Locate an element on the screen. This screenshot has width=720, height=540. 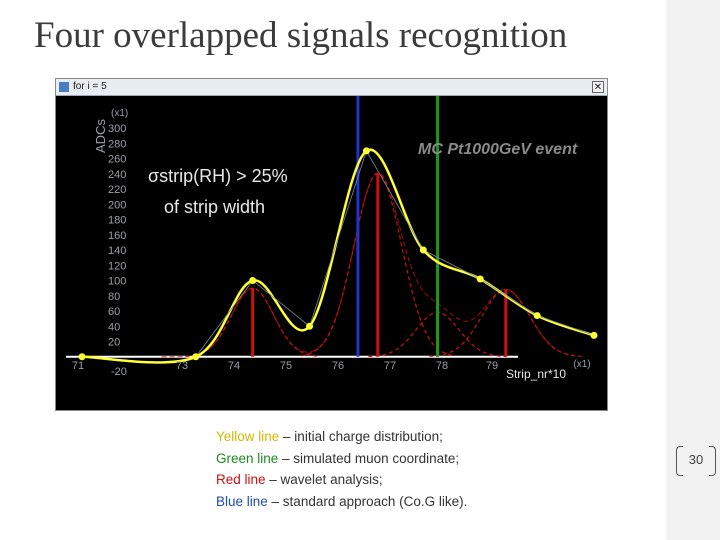
bracket-left-icon is located at coordinates (679, 461).